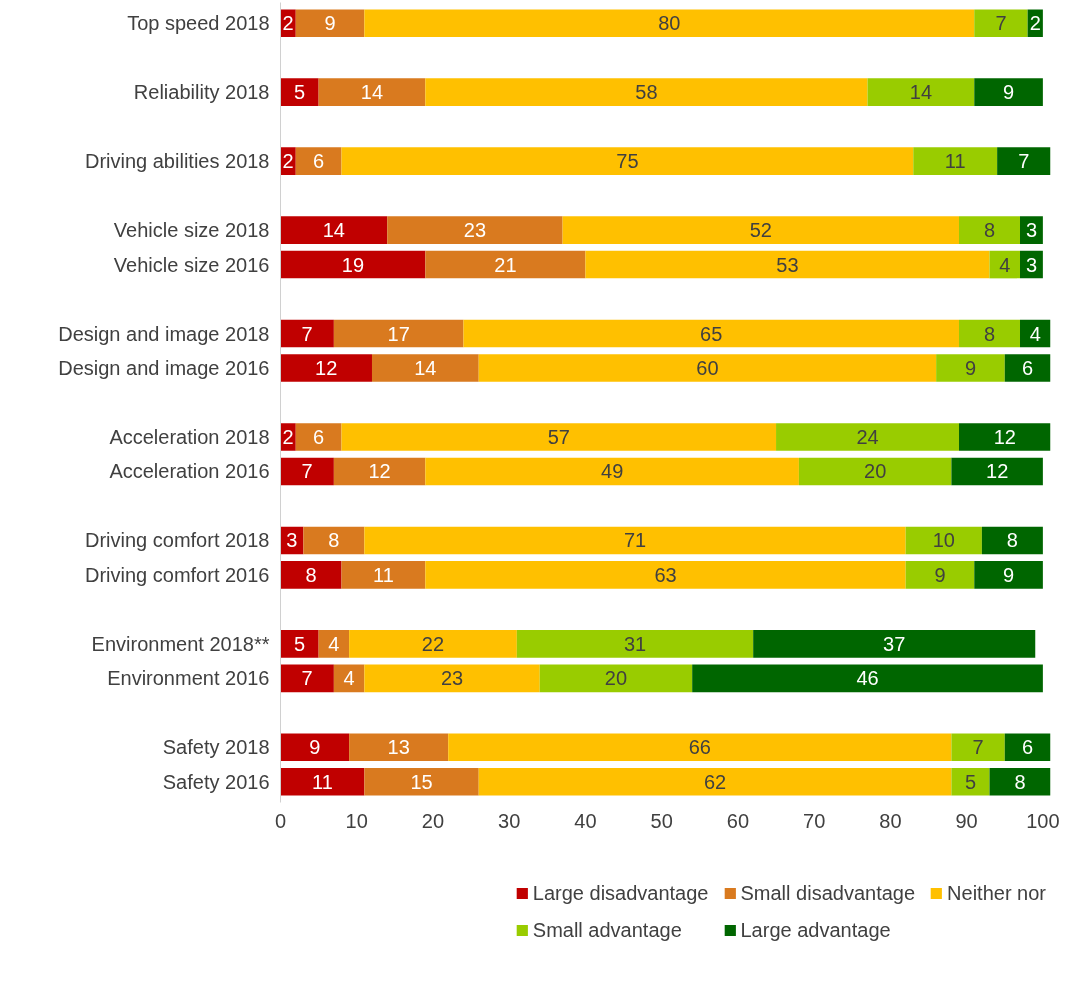  I want to click on y-tick-label: Environment 2018**, so click(180, 643).